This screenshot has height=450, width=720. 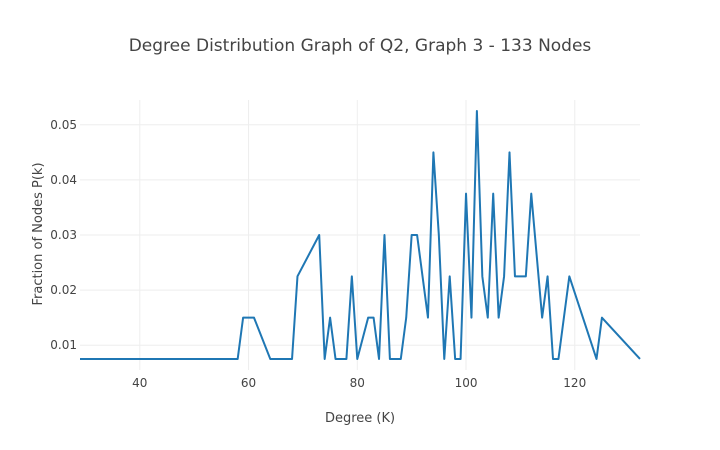 I want to click on x-tick-label: 40, so click(x=139, y=383).